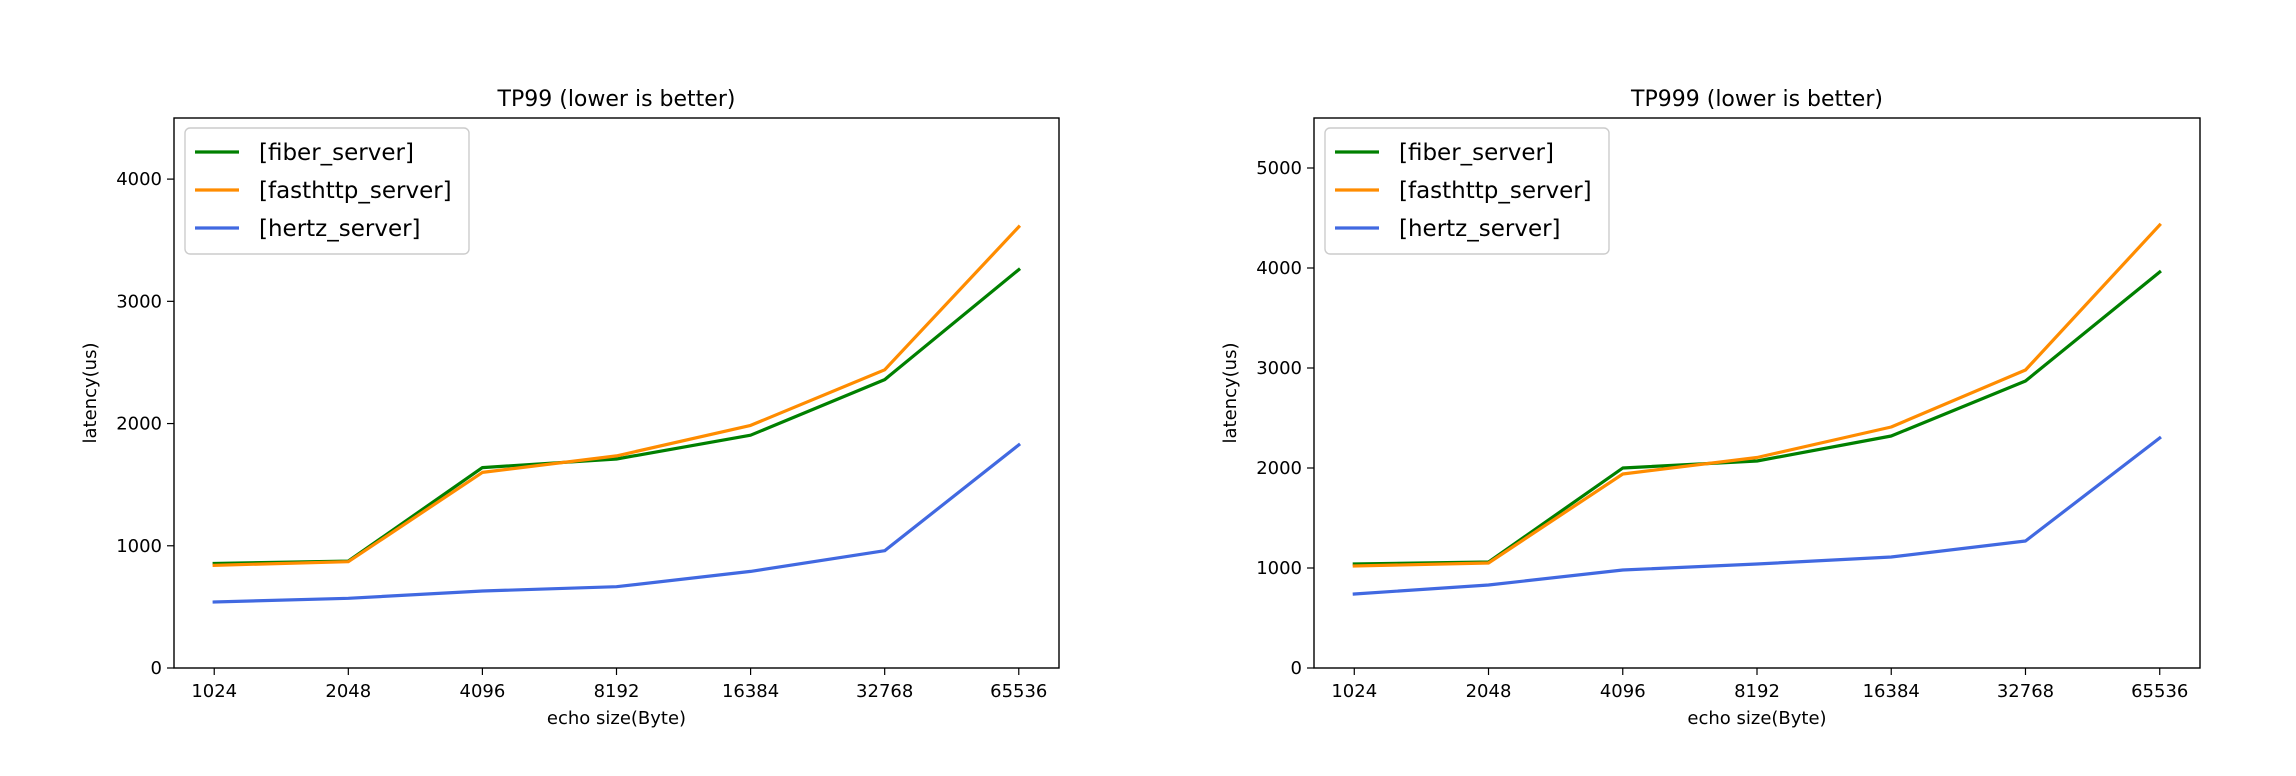  What do you see at coordinates (1279, 168) in the screenshot?
I see `y-tick-label: 5000` at bounding box center [1279, 168].